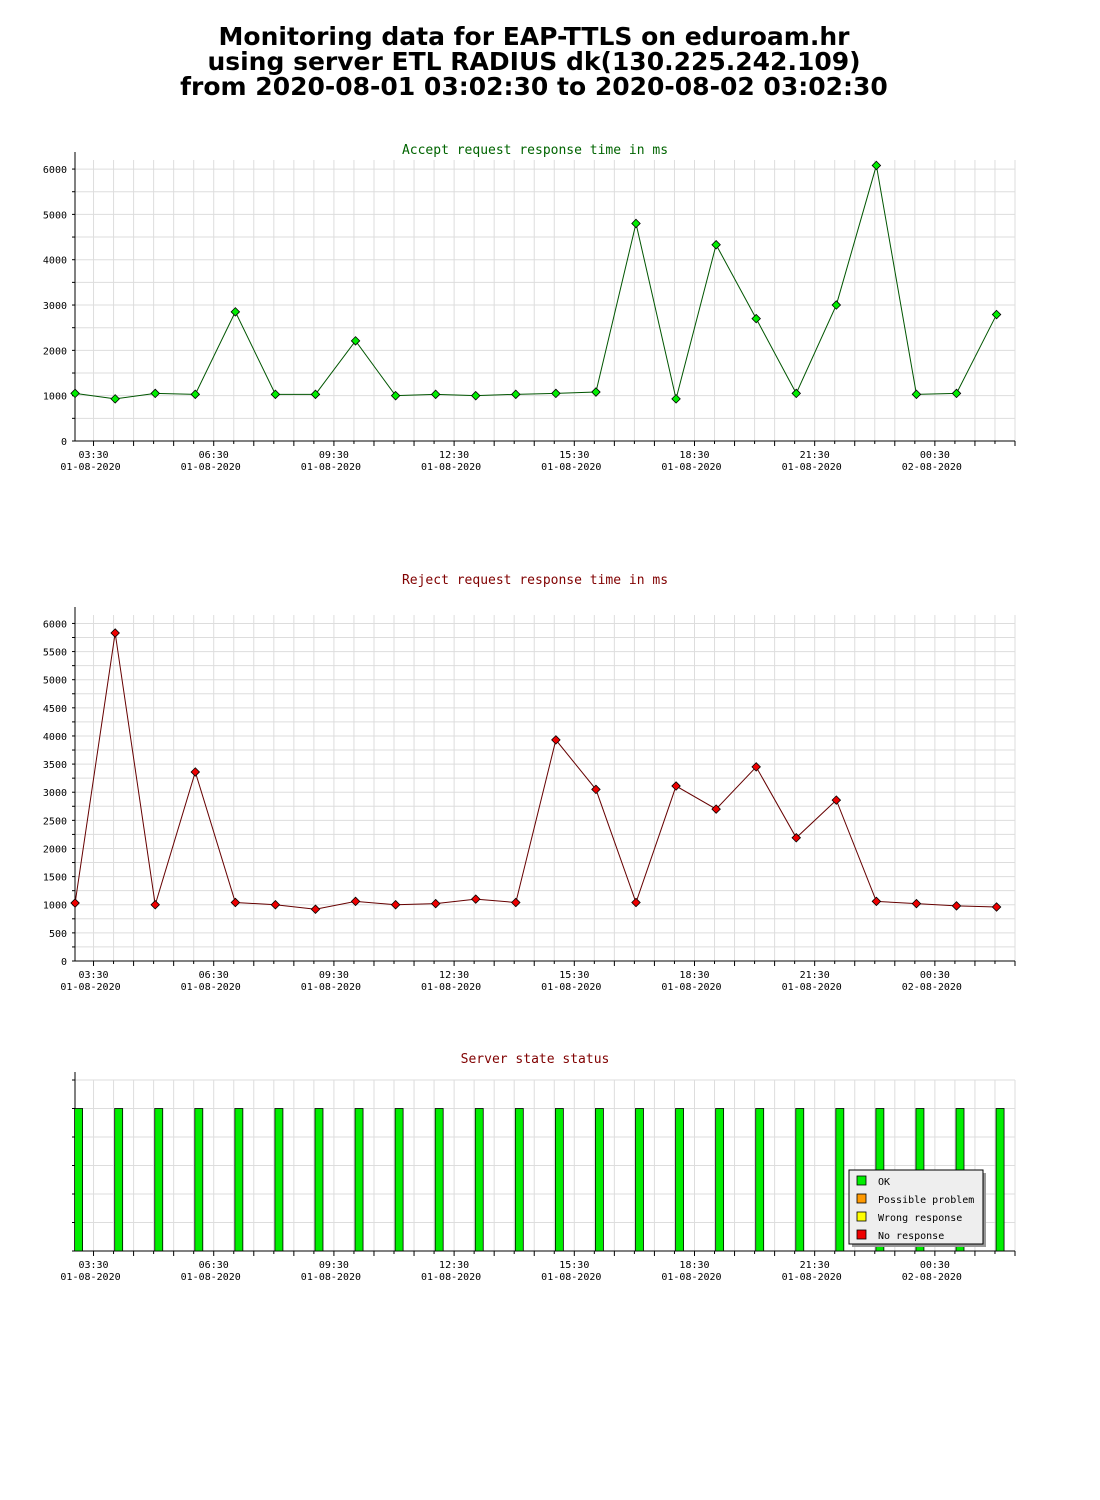  I want to click on x-tick-label-time: 09:30, so click(334, 975).